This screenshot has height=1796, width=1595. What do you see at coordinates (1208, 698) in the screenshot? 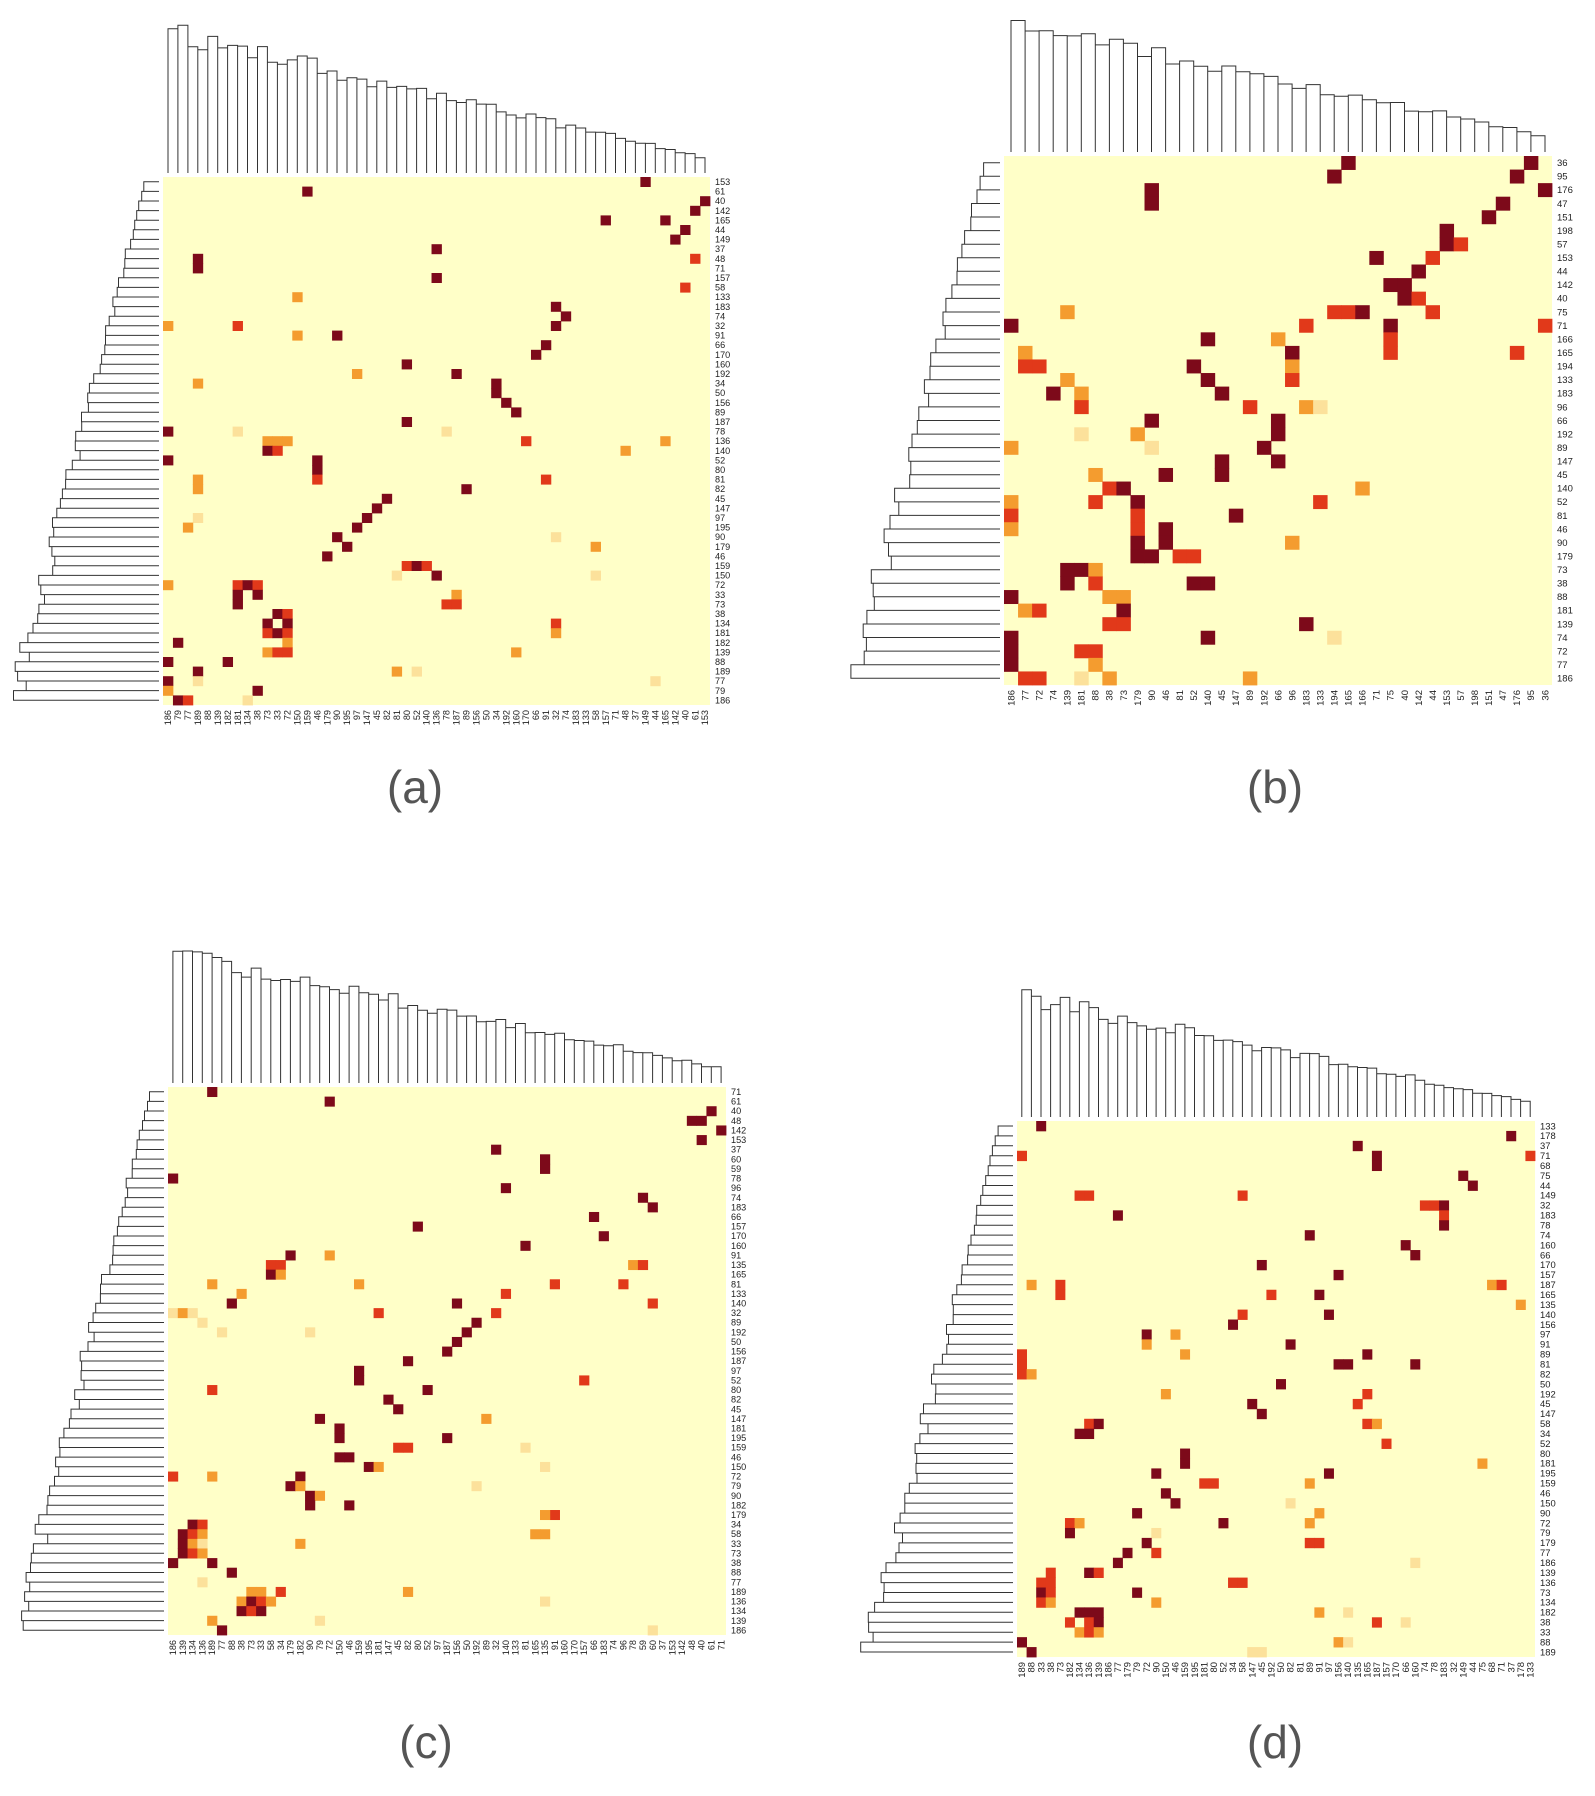
I see `col-label: 140` at bounding box center [1208, 698].